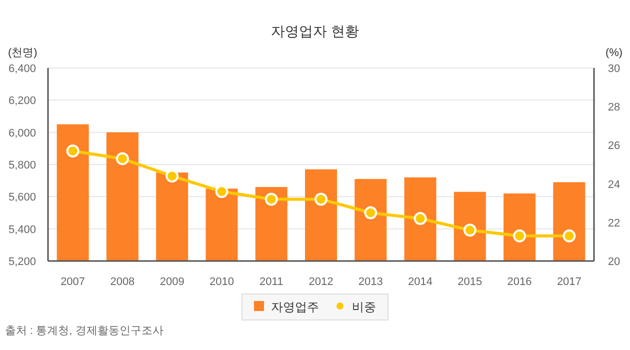 The image size is (630, 350). Describe the element at coordinates (420, 282) in the screenshot. I see `x-tick-label: 2014` at that location.